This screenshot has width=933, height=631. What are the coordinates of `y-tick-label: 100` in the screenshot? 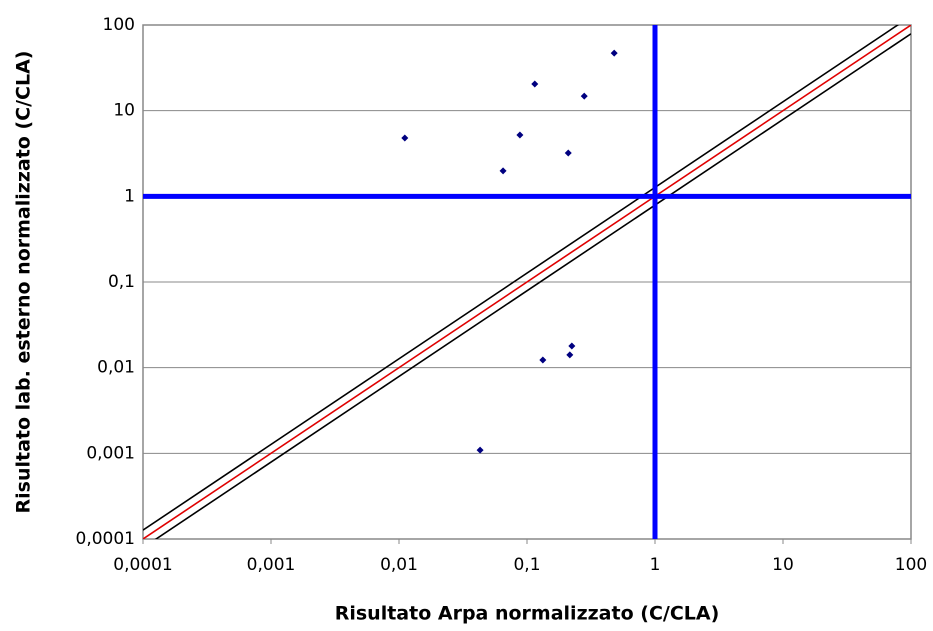 It's located at (119, 25).